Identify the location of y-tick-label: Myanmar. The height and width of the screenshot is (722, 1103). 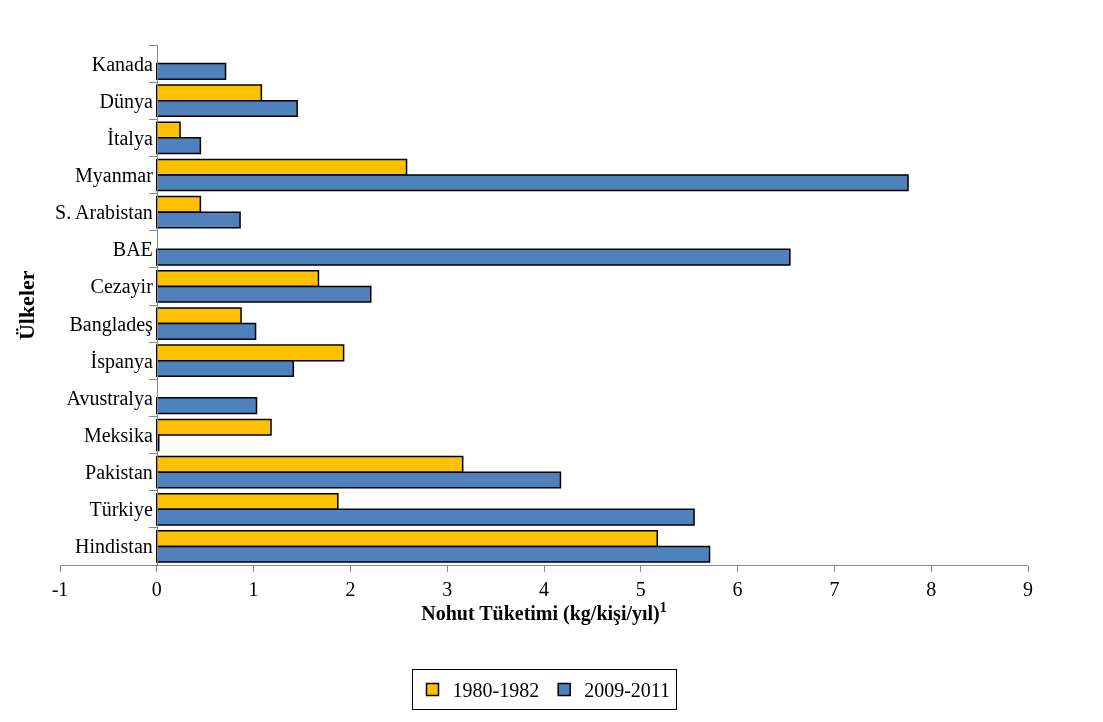
(114, 175).